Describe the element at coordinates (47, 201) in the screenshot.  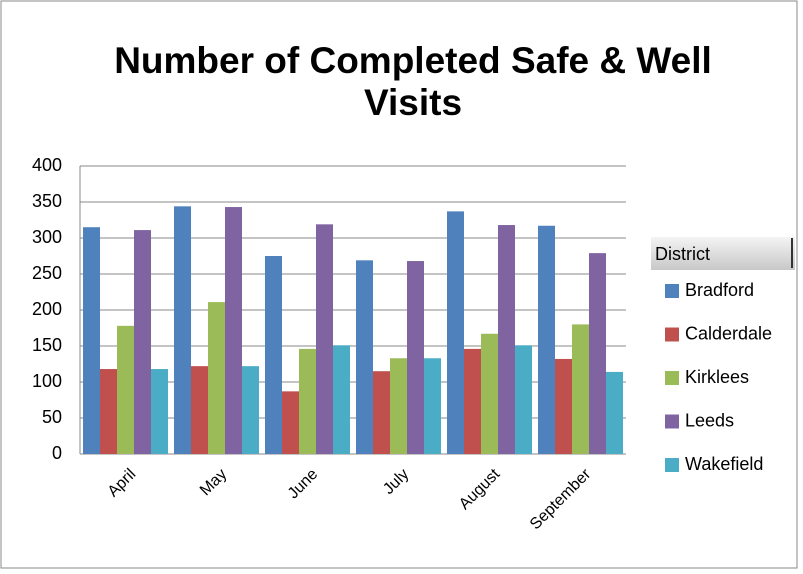
I see `y-tick-label: 350` at that location.